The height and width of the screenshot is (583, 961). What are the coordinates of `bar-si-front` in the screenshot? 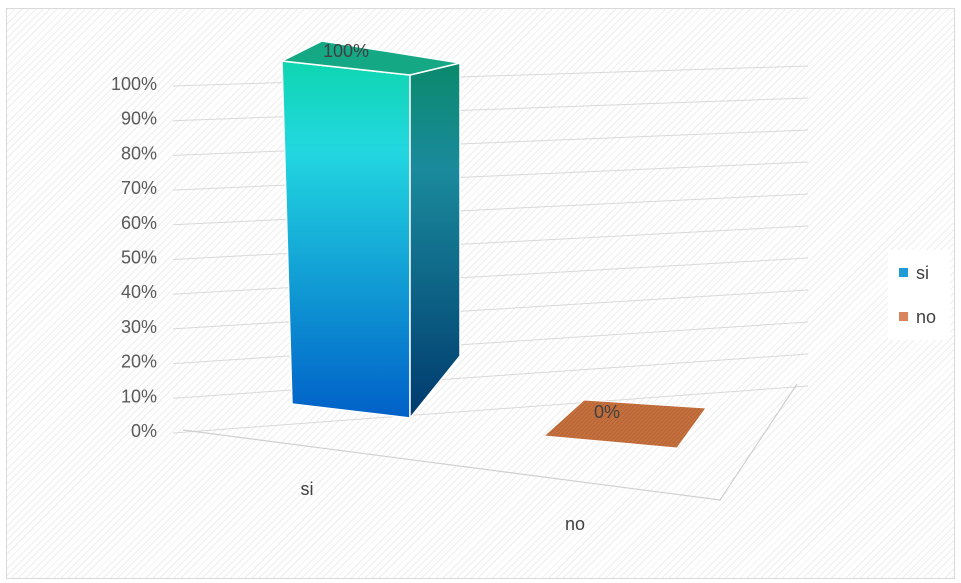 It's located at (346, 239).